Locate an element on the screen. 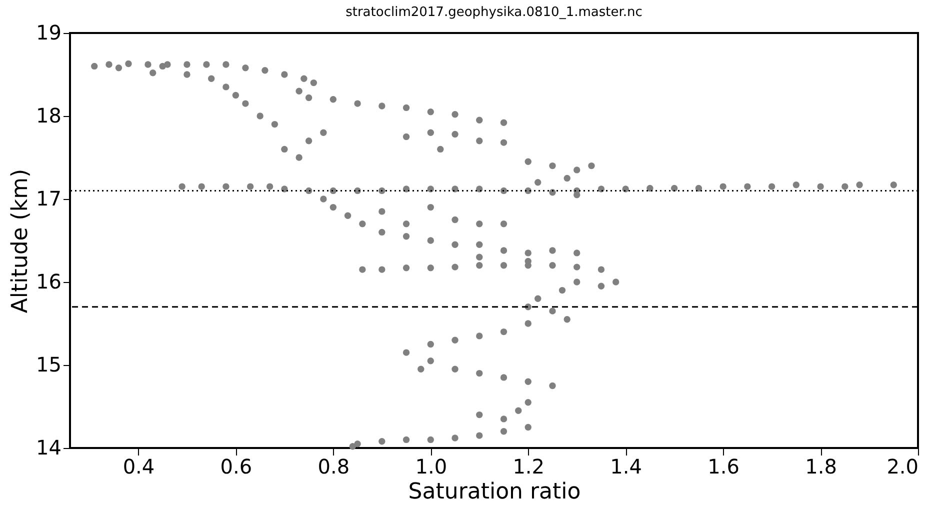  x-tick-label: 1.6 is located at coordinates (724, 466).